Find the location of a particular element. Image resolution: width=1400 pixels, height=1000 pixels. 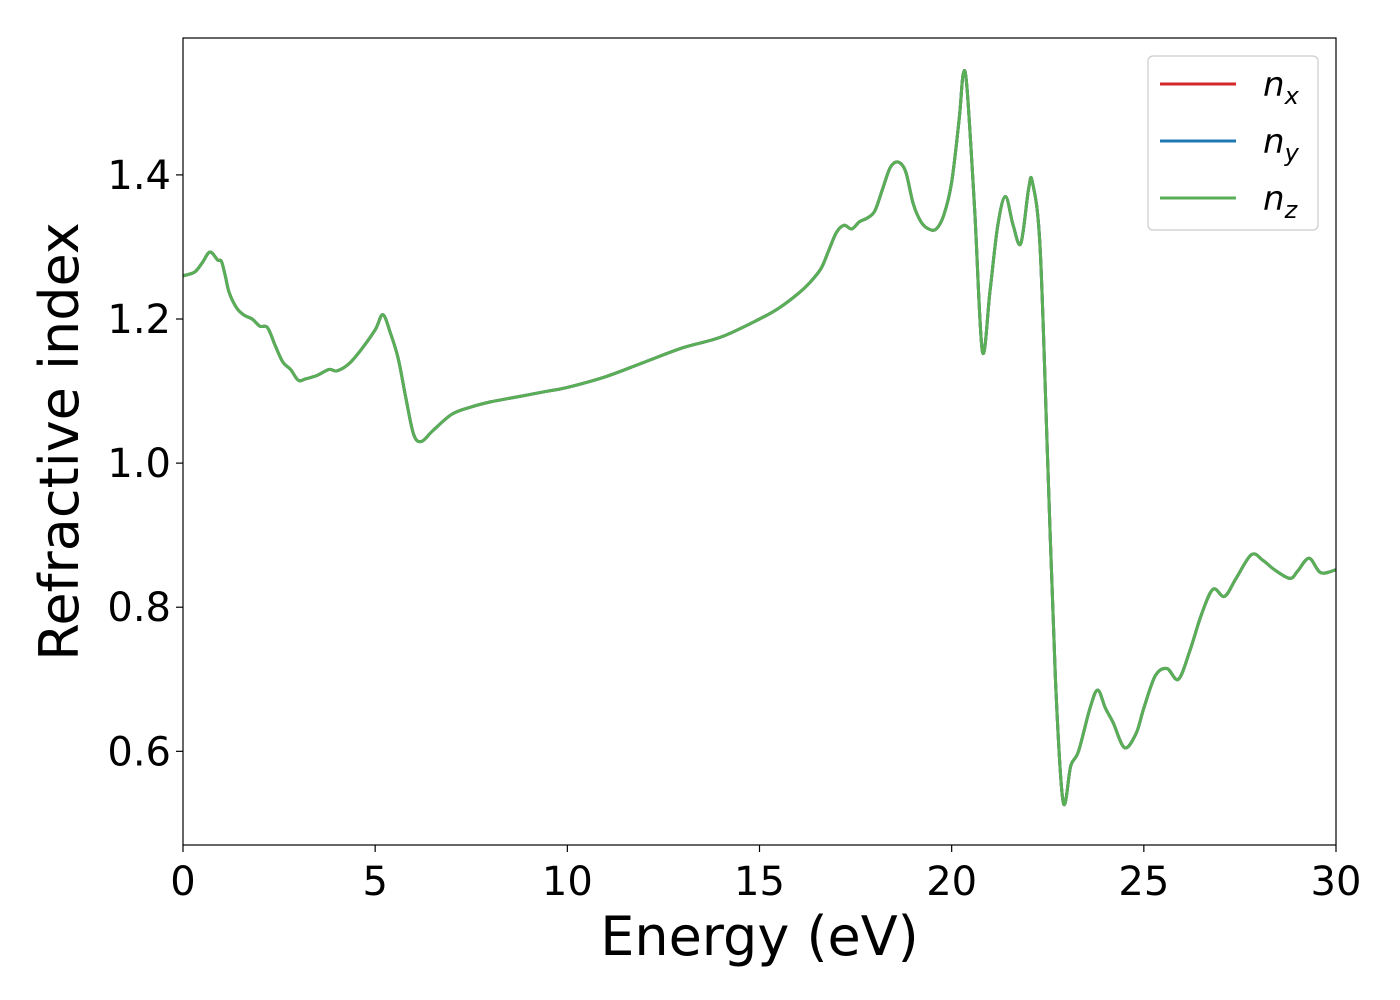

x-tick-label: 10 is located at coordinates (567, 882).